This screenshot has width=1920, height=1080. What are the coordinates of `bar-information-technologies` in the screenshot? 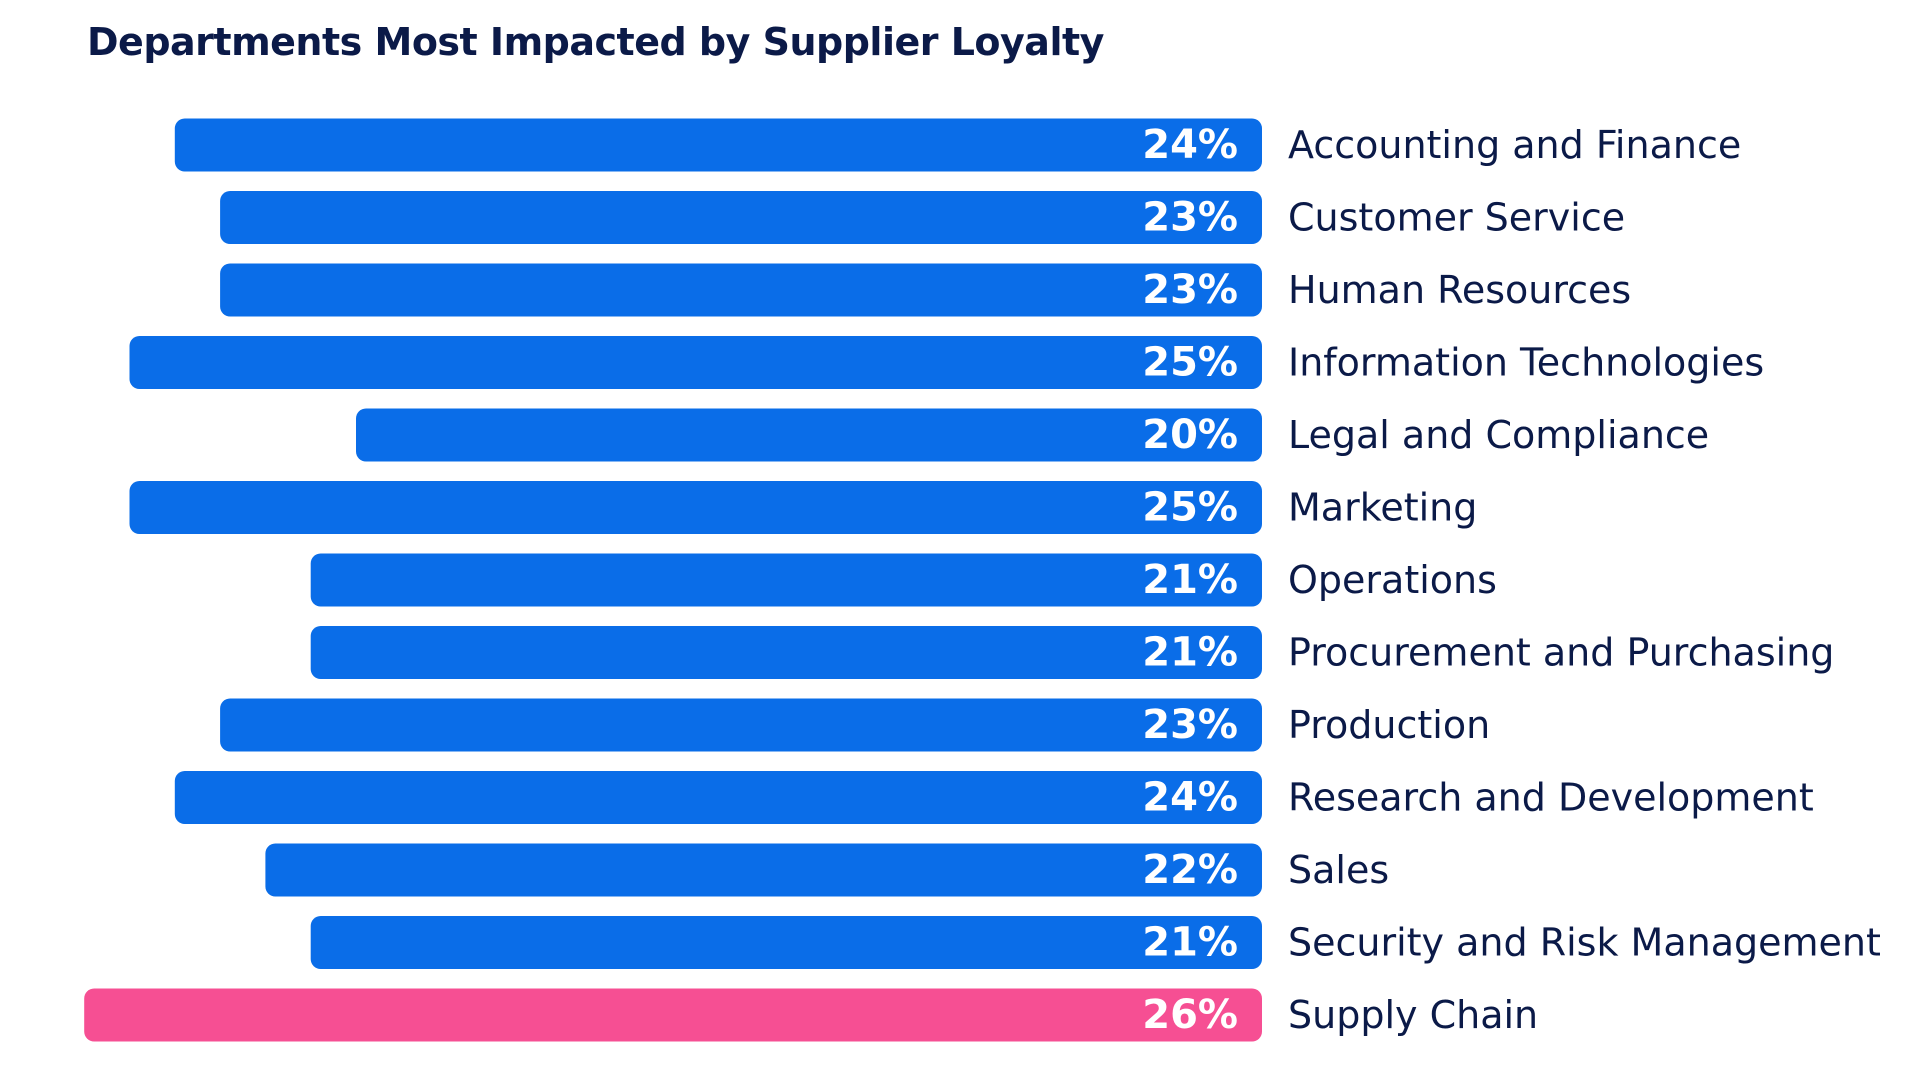 It's located at (695, 362).